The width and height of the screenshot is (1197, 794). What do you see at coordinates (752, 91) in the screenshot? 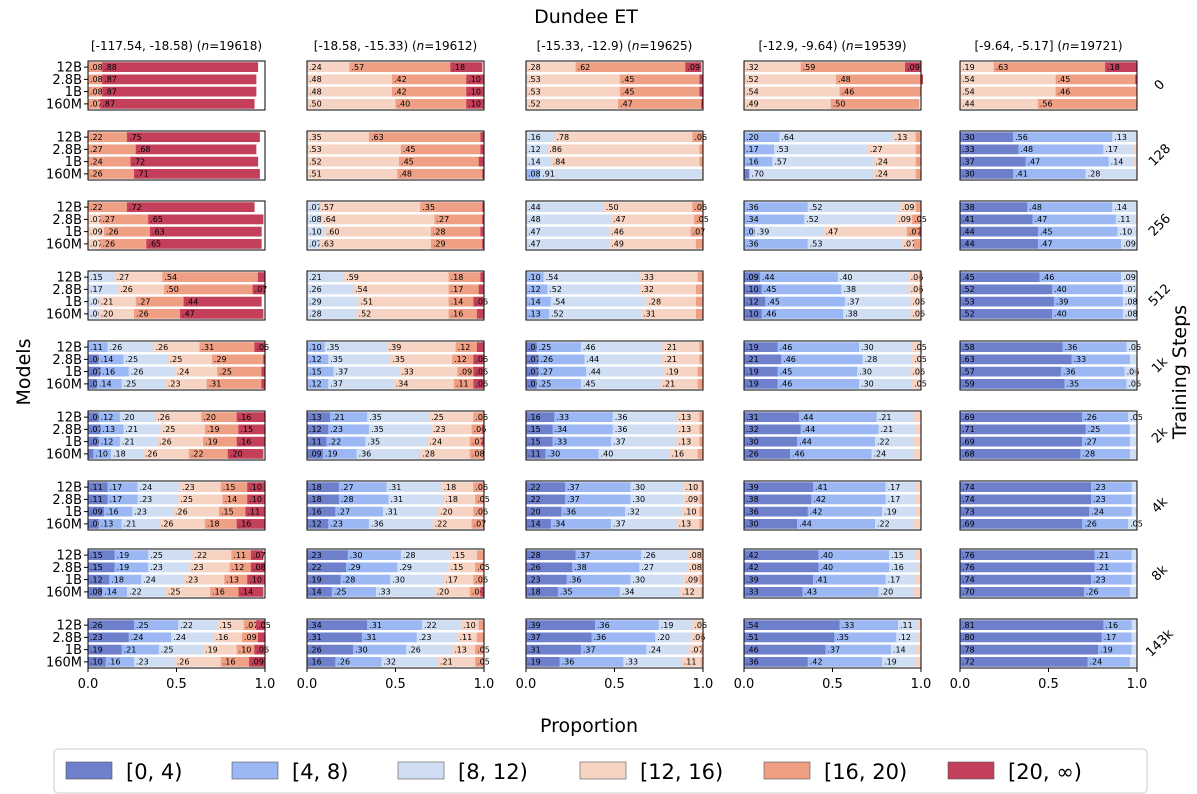
I see `data-label: .54` at bounding box center [752, 91].